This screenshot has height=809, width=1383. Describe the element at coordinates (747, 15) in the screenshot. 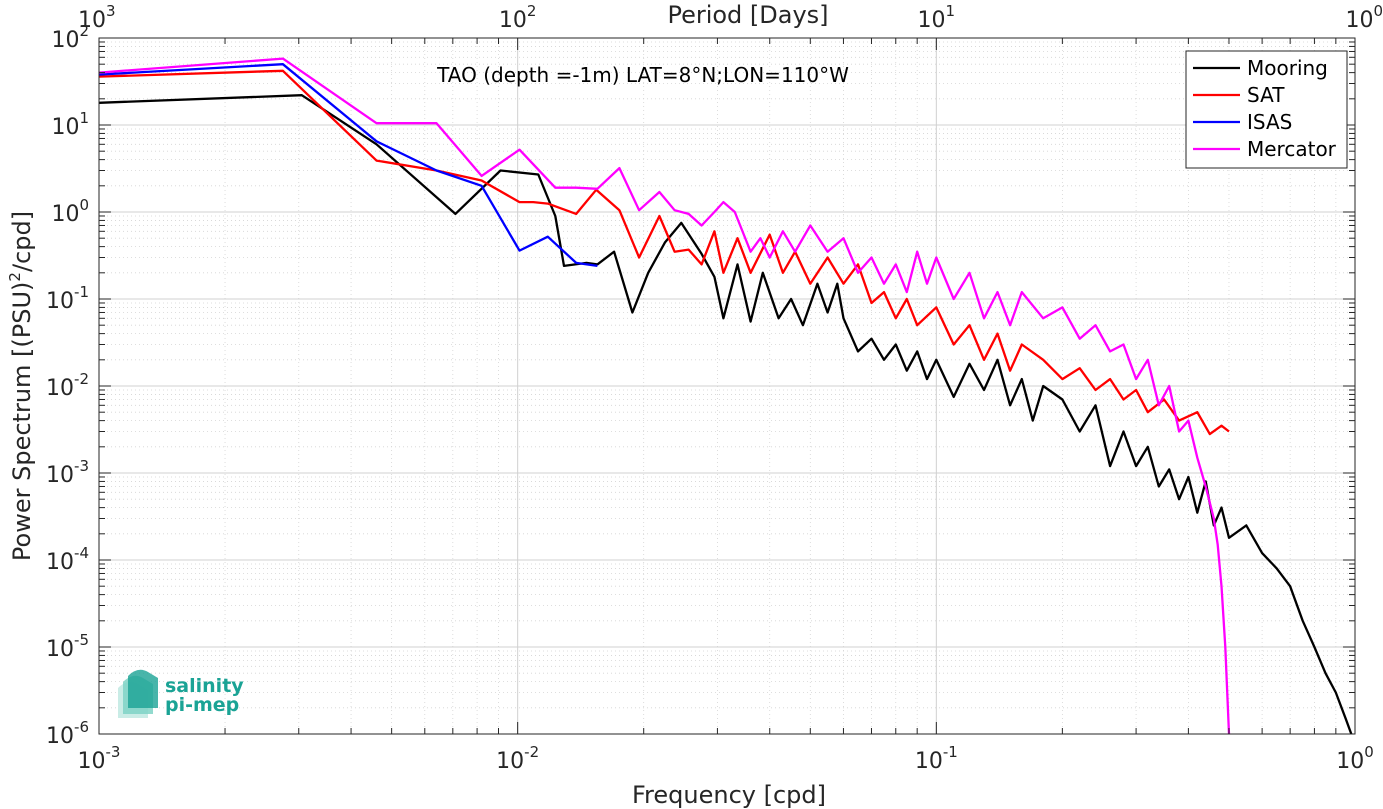

I see `top-axis-title: Period [Days]` at that location.